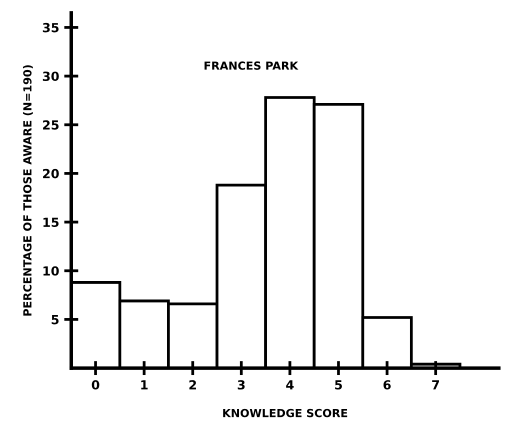 The width and height of the screenshot is (509, 428). Describe the element at coordinates (51, 125) in the screenshot. I see `y-tick-label: 25` at that location.